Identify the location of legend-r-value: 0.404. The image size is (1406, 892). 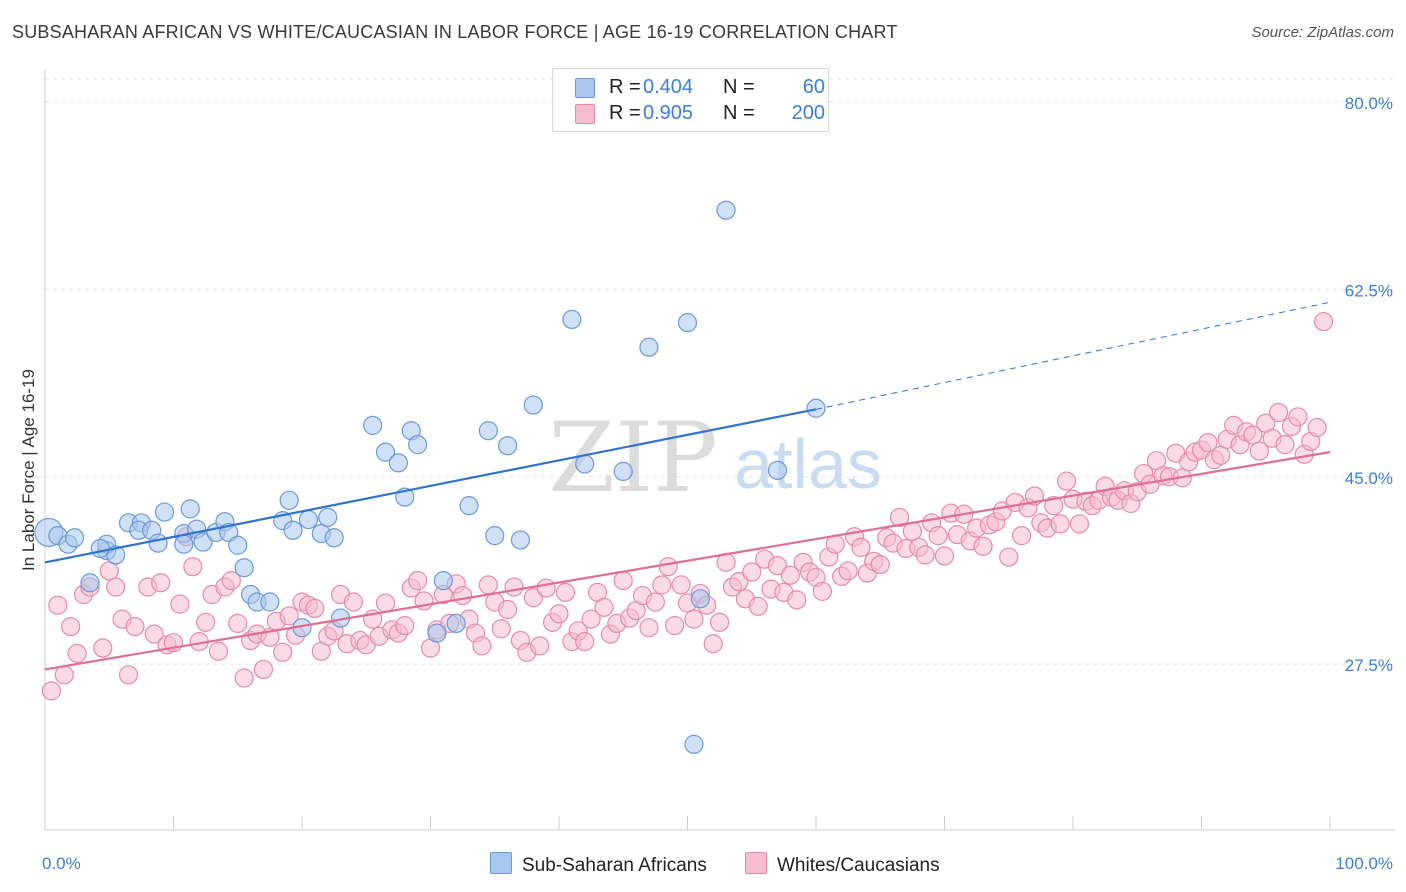
(668, 87).